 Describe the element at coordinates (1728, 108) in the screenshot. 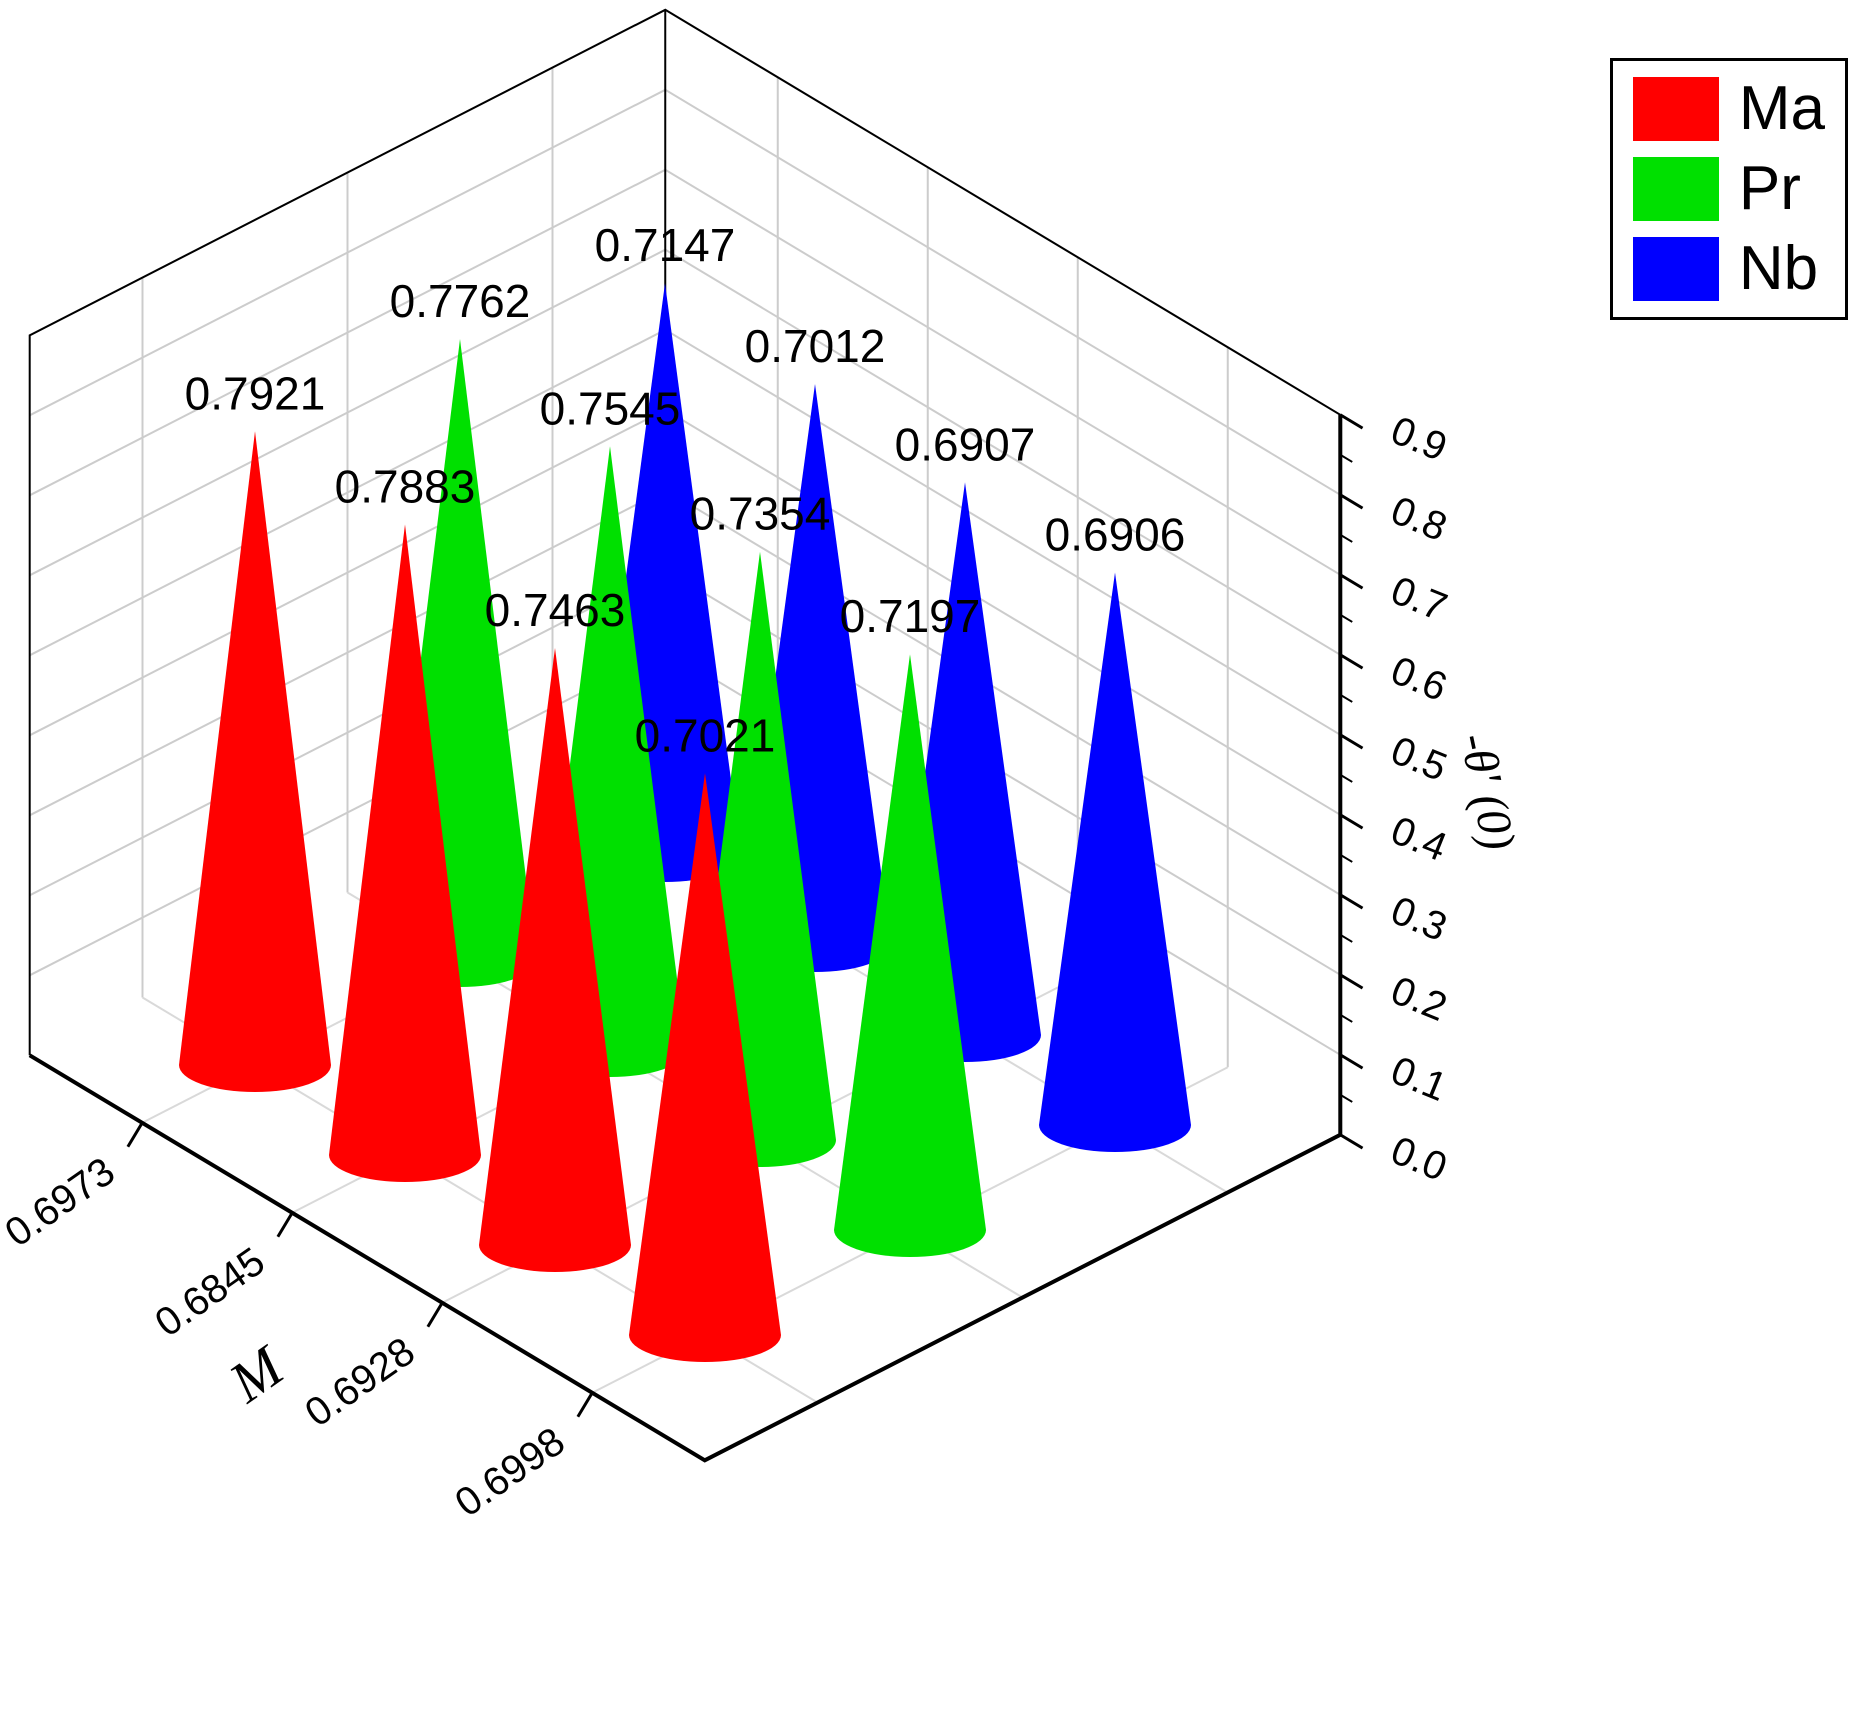

I see `legend-item: Ma` at that location.